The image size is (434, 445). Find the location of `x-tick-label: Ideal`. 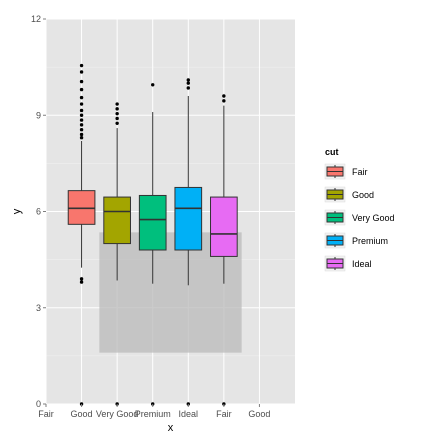

x-tick-label: Ideal is located at coordinates (189, 414).